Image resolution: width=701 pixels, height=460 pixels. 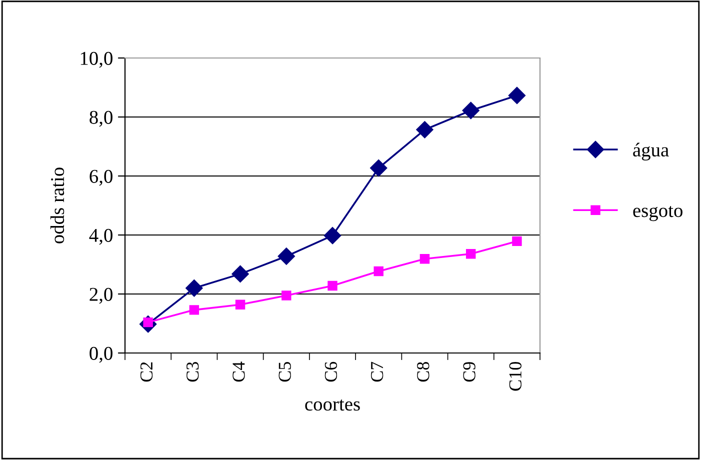 I want to click on legend-label: esgoto, so click(x=657, y=214).